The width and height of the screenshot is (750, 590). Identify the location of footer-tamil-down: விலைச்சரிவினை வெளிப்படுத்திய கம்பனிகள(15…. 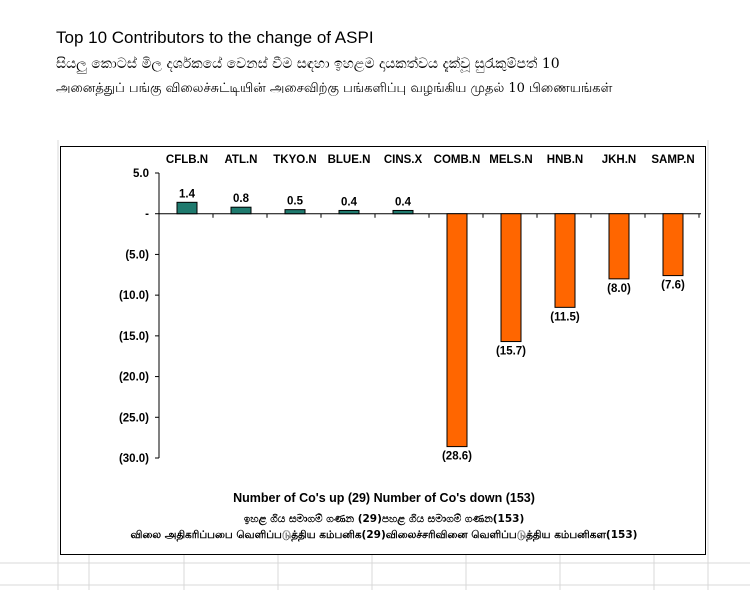
(511, 535).